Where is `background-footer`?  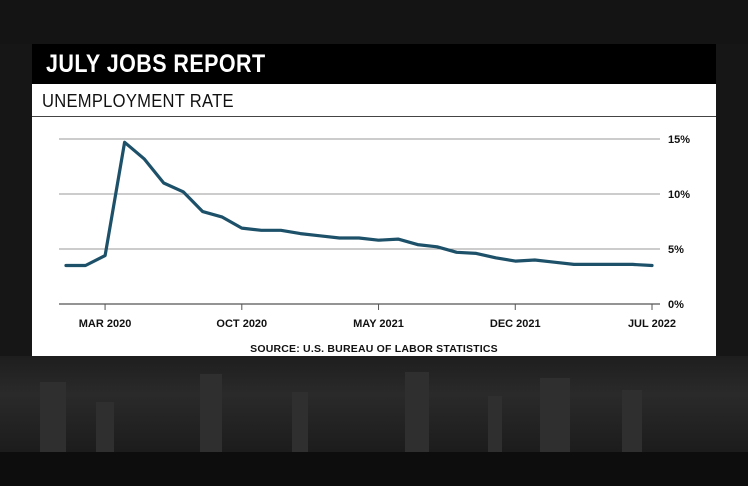
background-footer is located at coordinates (374, 469).